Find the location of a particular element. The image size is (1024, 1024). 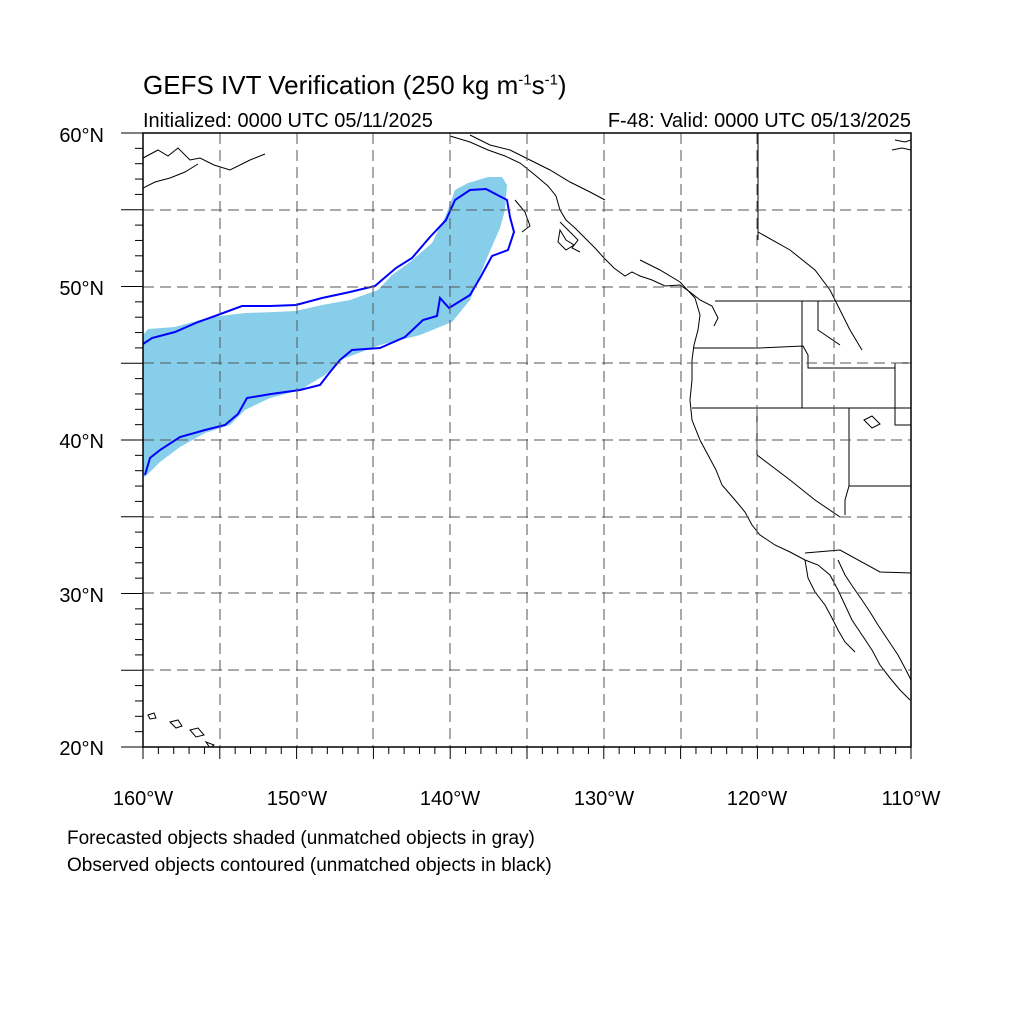

init-time-label: Initialized: 0000 UTC 05/11/2025 is located at coordinates (288, 121).